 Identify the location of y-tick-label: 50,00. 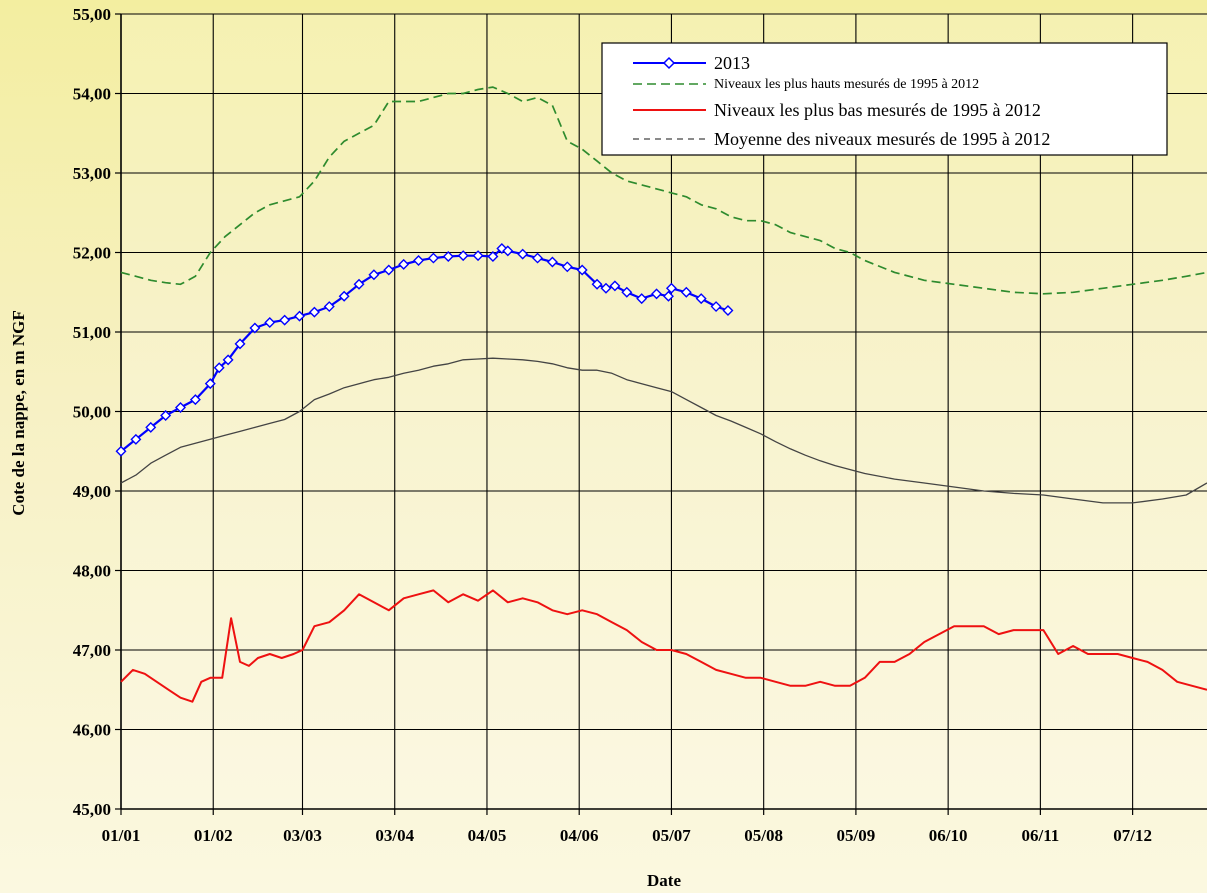
(92, 412).